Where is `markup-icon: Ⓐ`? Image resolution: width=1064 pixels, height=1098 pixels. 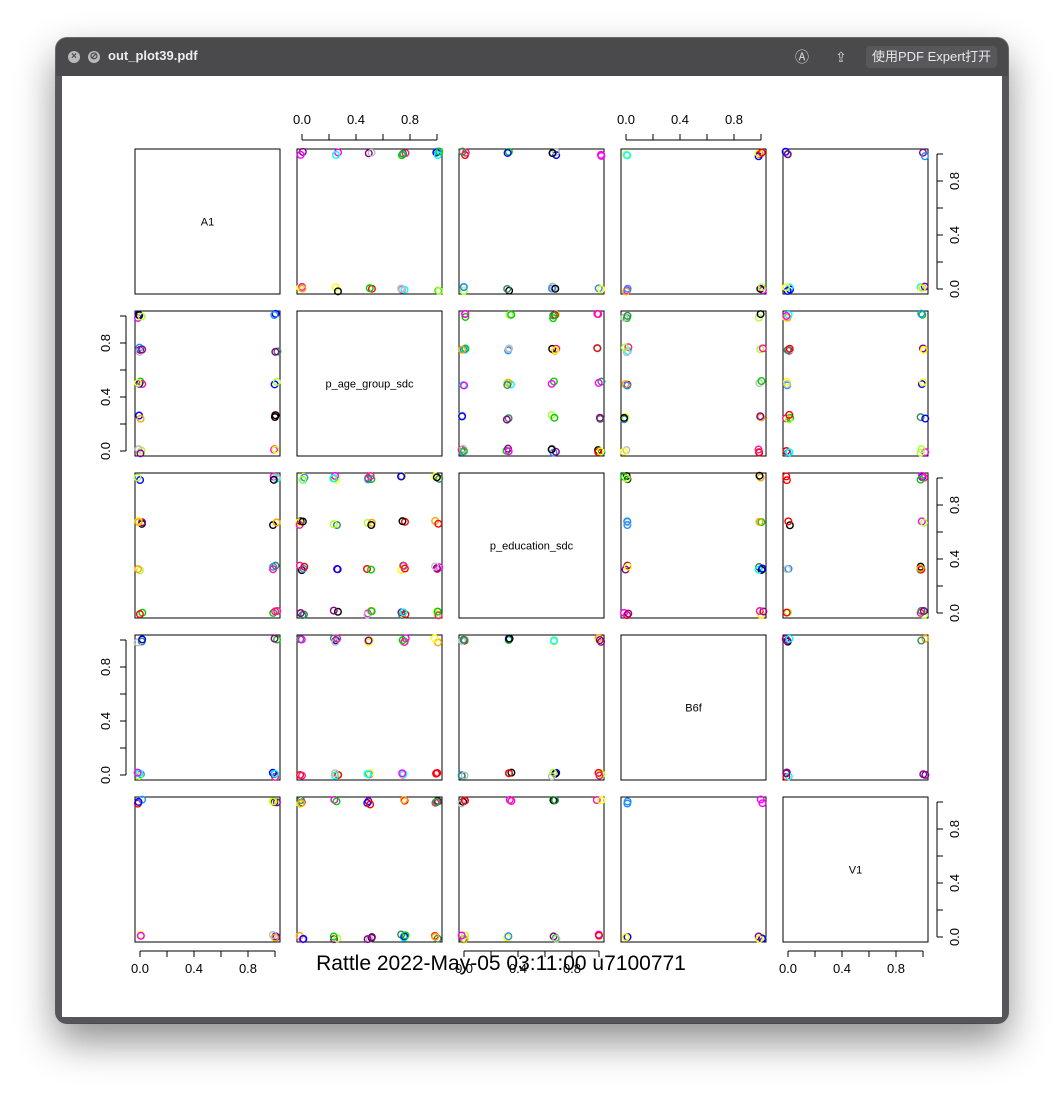 markup-icon: Ⓐ is located at coordinates (802, 57).